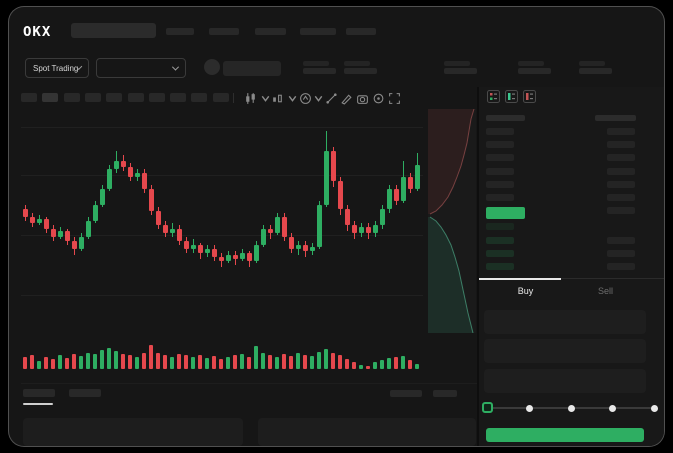 The image size is (673, 453). Describe the element at coordinates (252, 68) in the screenshot. I see `pair-name-placeholder` at that location.